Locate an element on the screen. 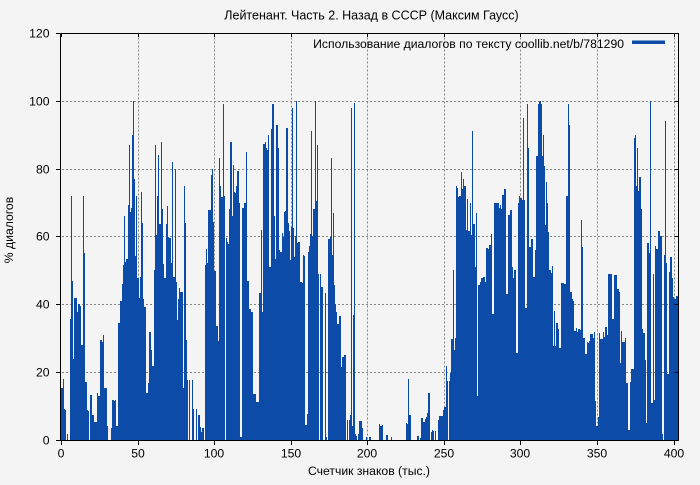 Image resolution: width=700 pixels, height=485 pixels. svg-text: 80 is located at coordinates (43, 170).